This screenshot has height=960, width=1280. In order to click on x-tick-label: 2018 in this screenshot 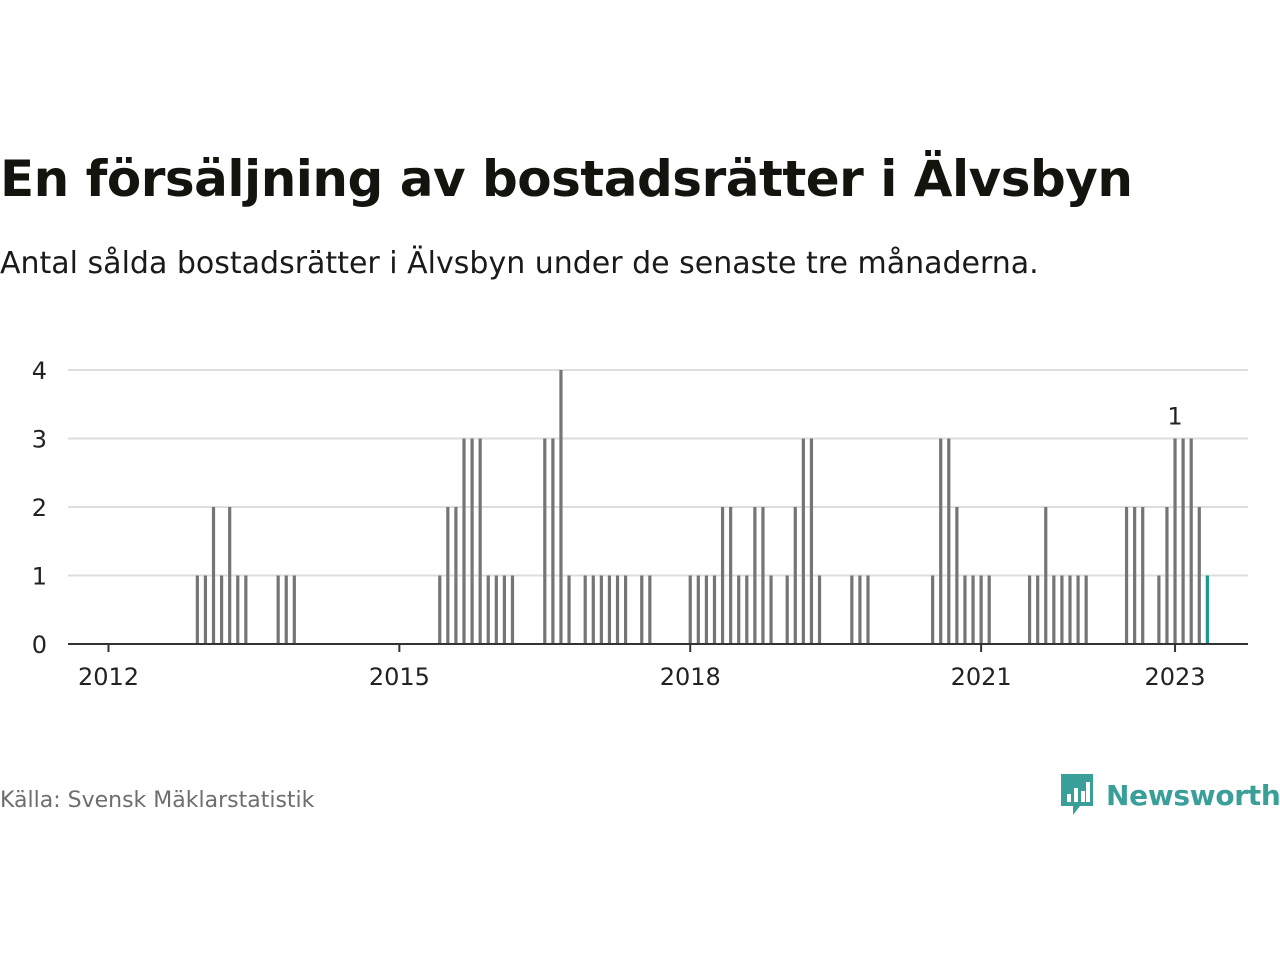, I will do `click(690, 677)`.